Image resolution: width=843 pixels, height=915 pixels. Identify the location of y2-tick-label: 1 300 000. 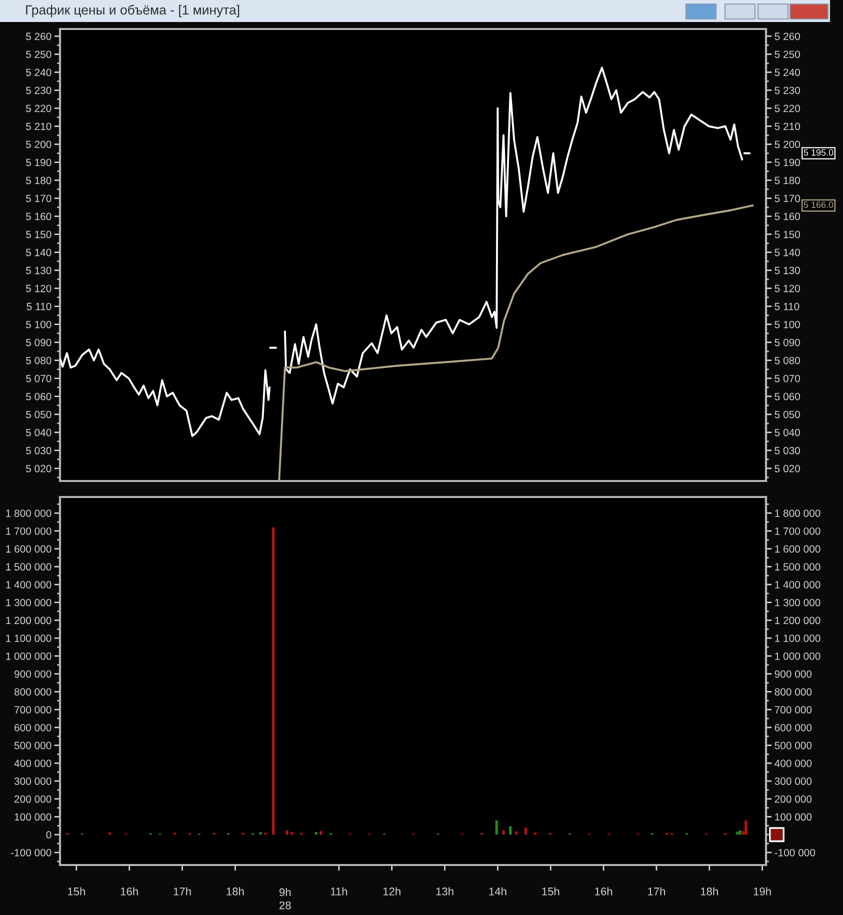
(797, 602).